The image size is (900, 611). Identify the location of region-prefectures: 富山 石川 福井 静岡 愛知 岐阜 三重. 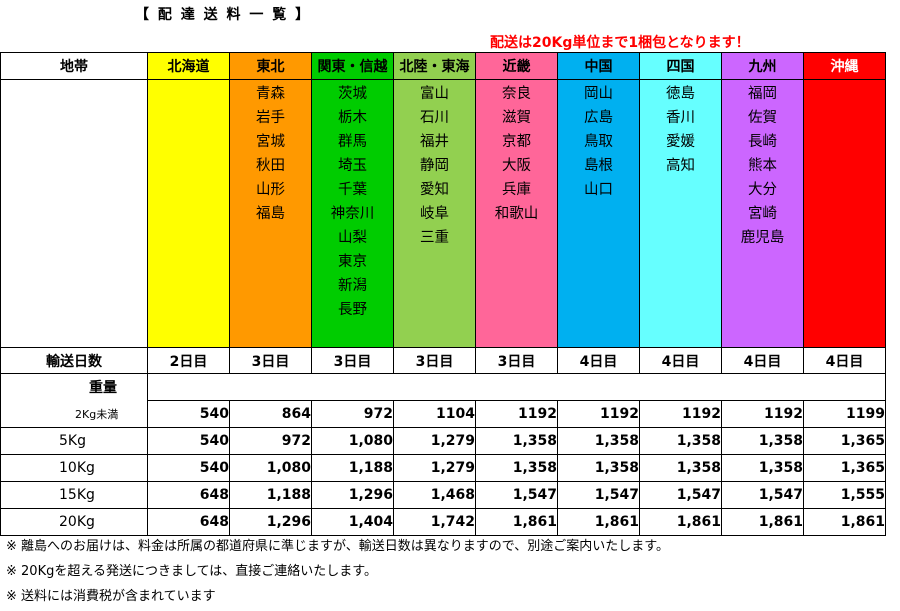
(434, 213).